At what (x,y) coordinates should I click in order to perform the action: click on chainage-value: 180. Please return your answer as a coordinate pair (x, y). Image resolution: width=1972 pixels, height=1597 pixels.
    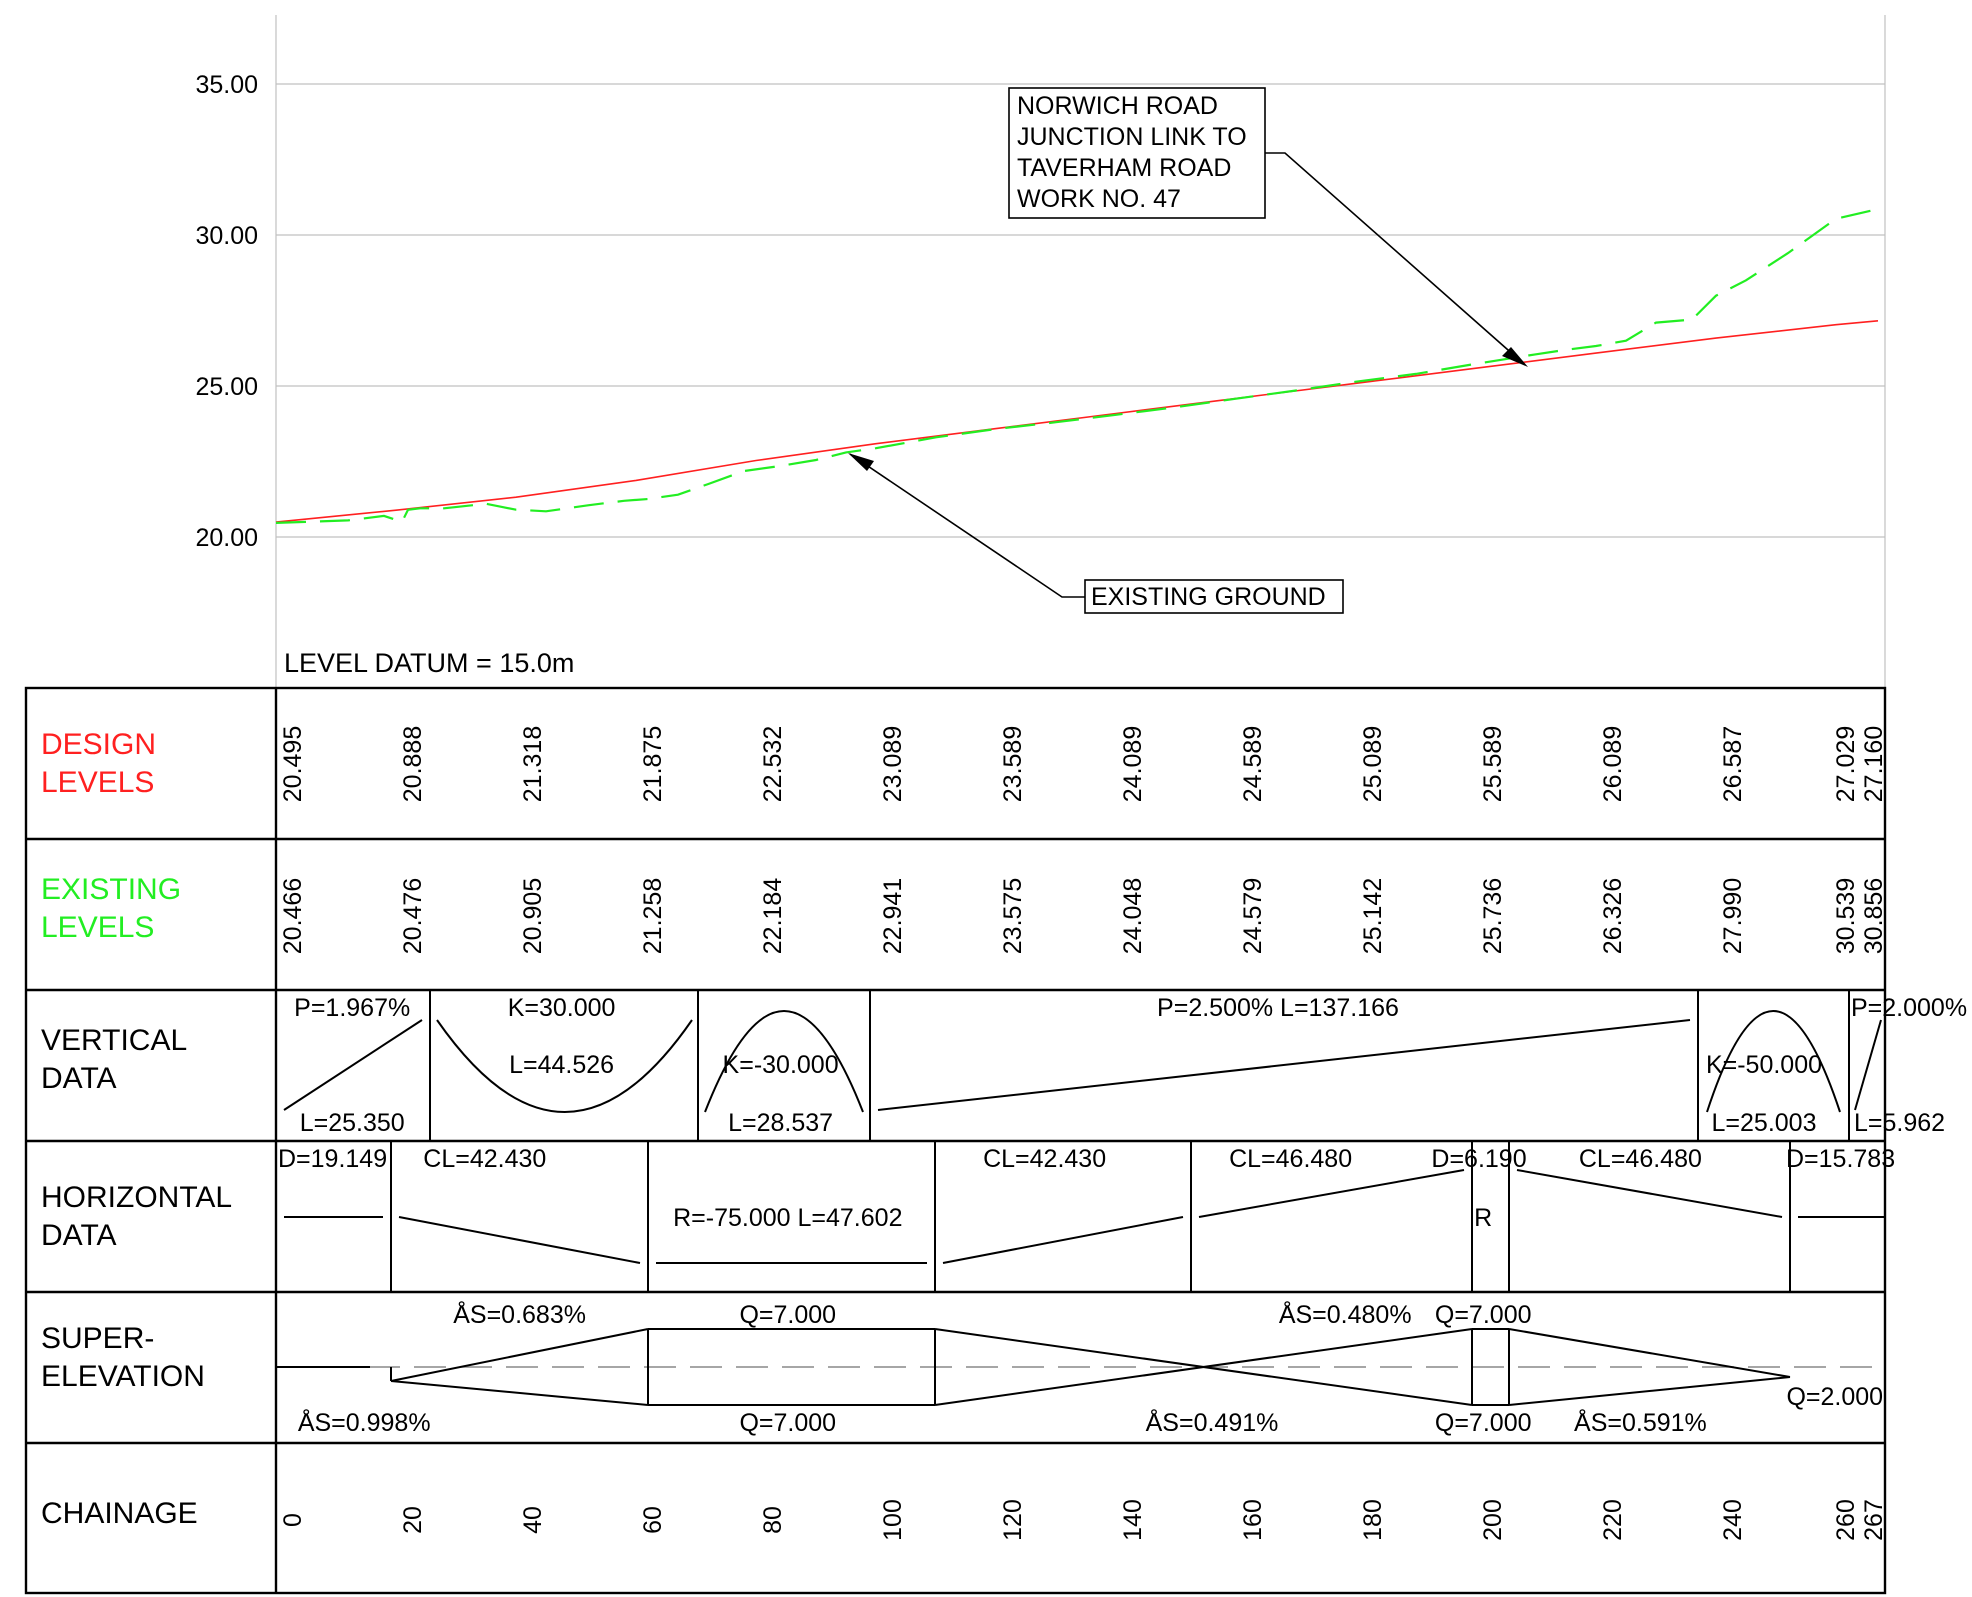
    Looking at the image, I should click on (1373, 1520).